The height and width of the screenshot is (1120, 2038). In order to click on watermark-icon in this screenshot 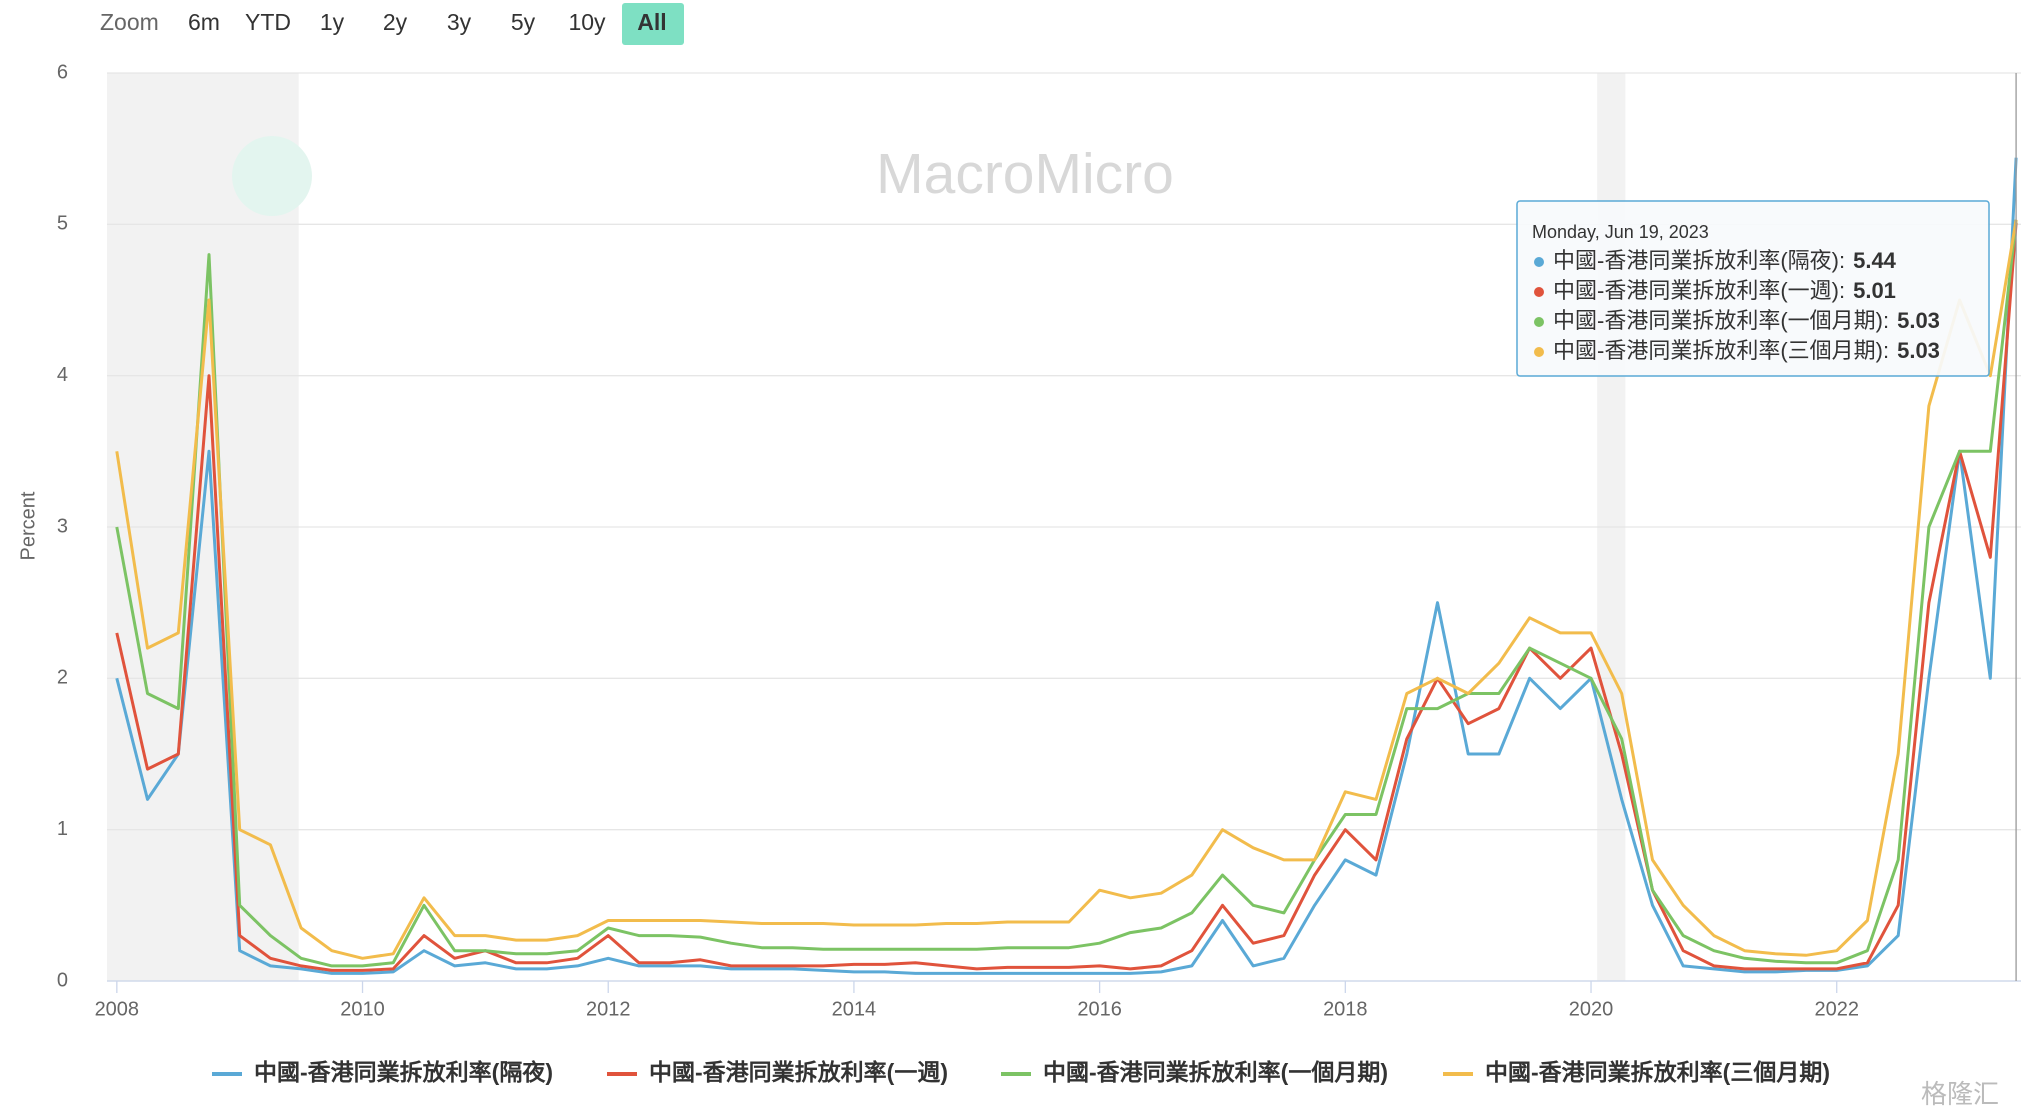, I will do `click(272, 176)`.